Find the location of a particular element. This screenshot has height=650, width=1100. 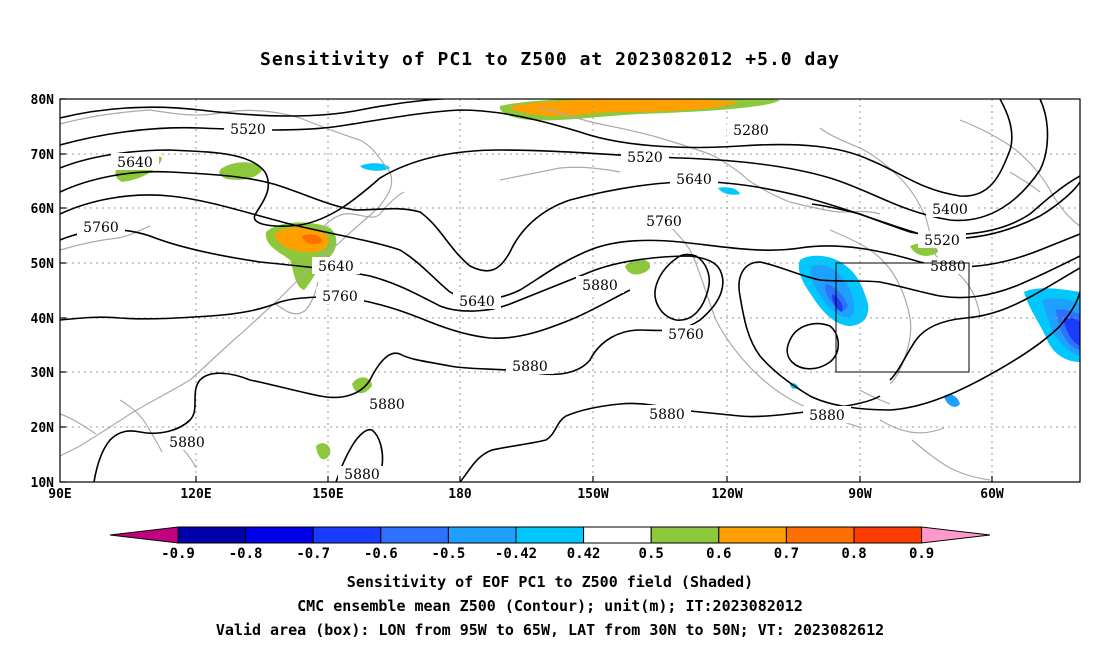

lat-tick-label: 40N is located at coordinates (43, 319).